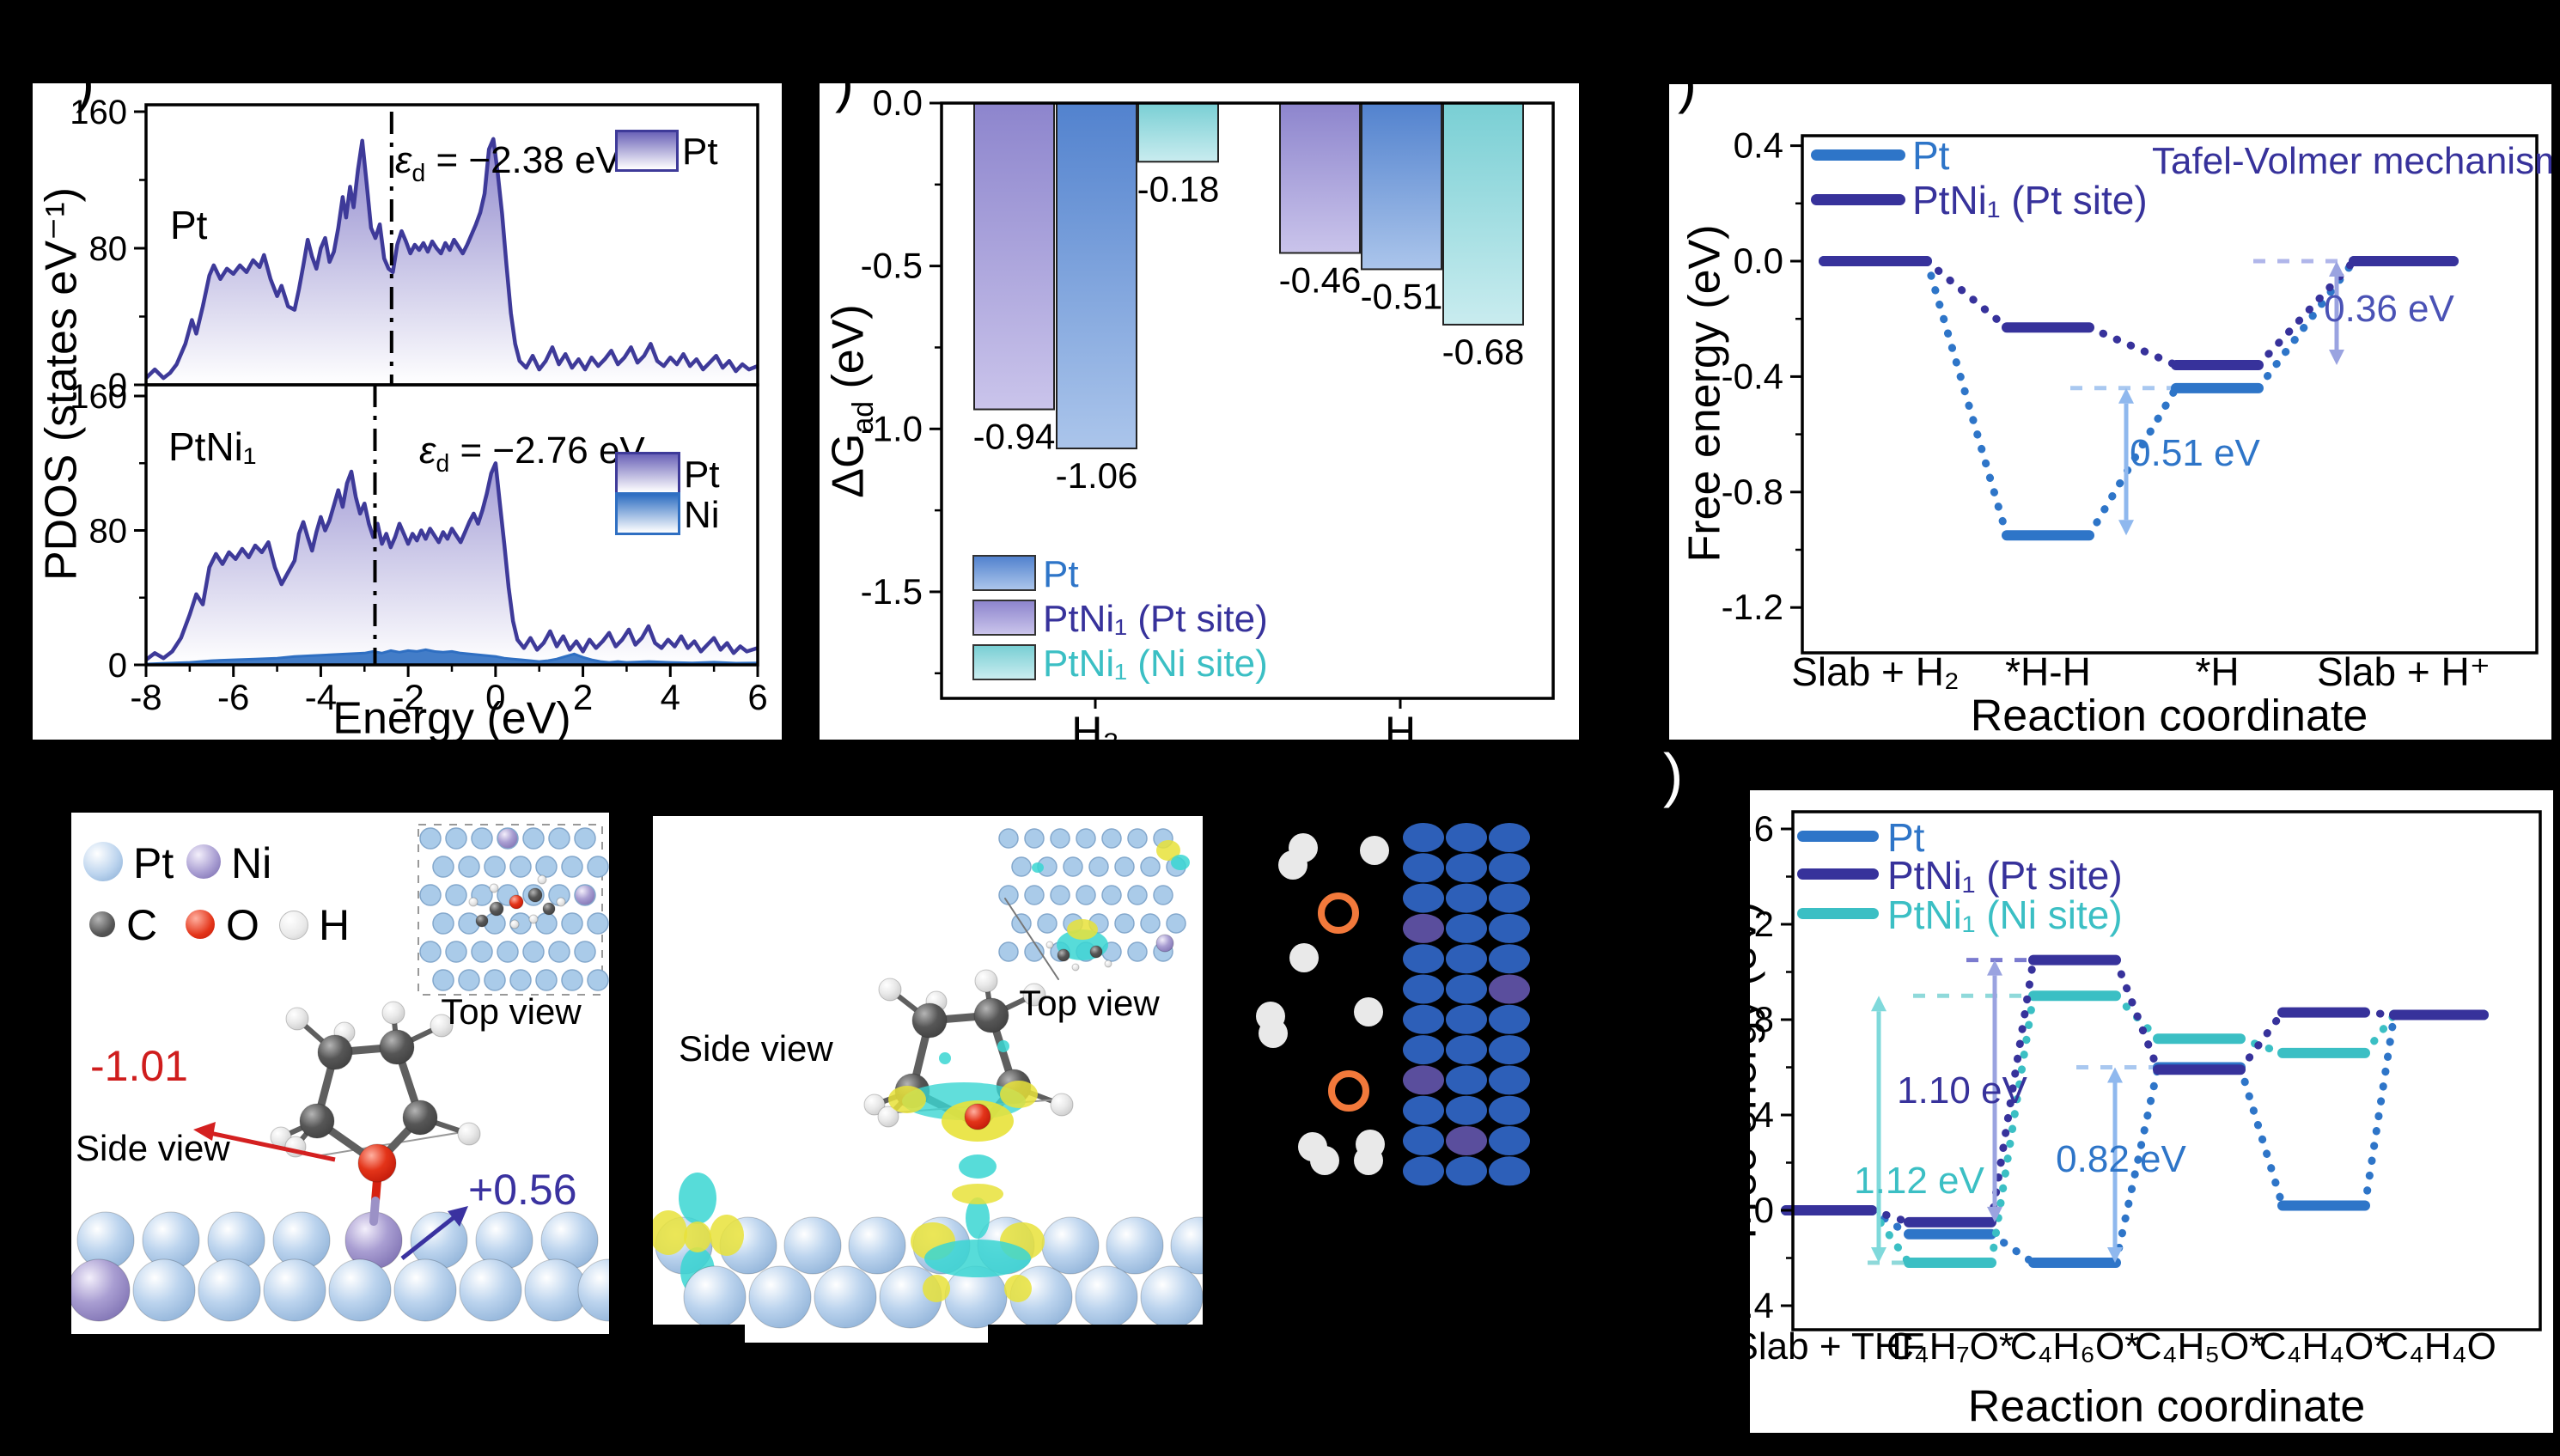 This screenshot has width=2560, height=1456. I want to click on svg-text: *H, so click(2217, 671).